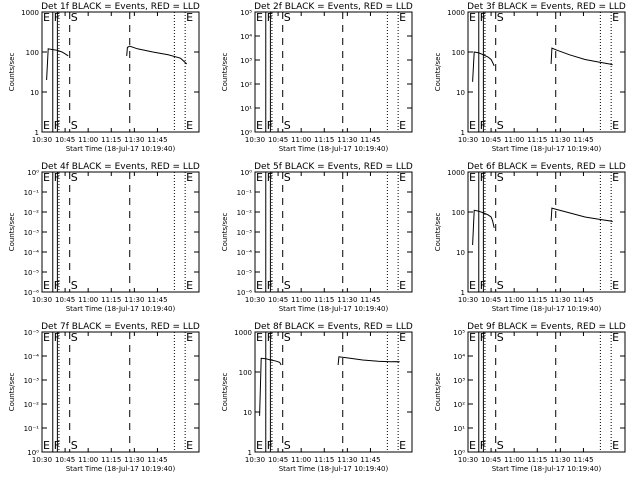 This screenshot has width=640, height=480. I want to click on panel-title: Det 6f BLACK = Events, RED = LLD, so click(546, 167).